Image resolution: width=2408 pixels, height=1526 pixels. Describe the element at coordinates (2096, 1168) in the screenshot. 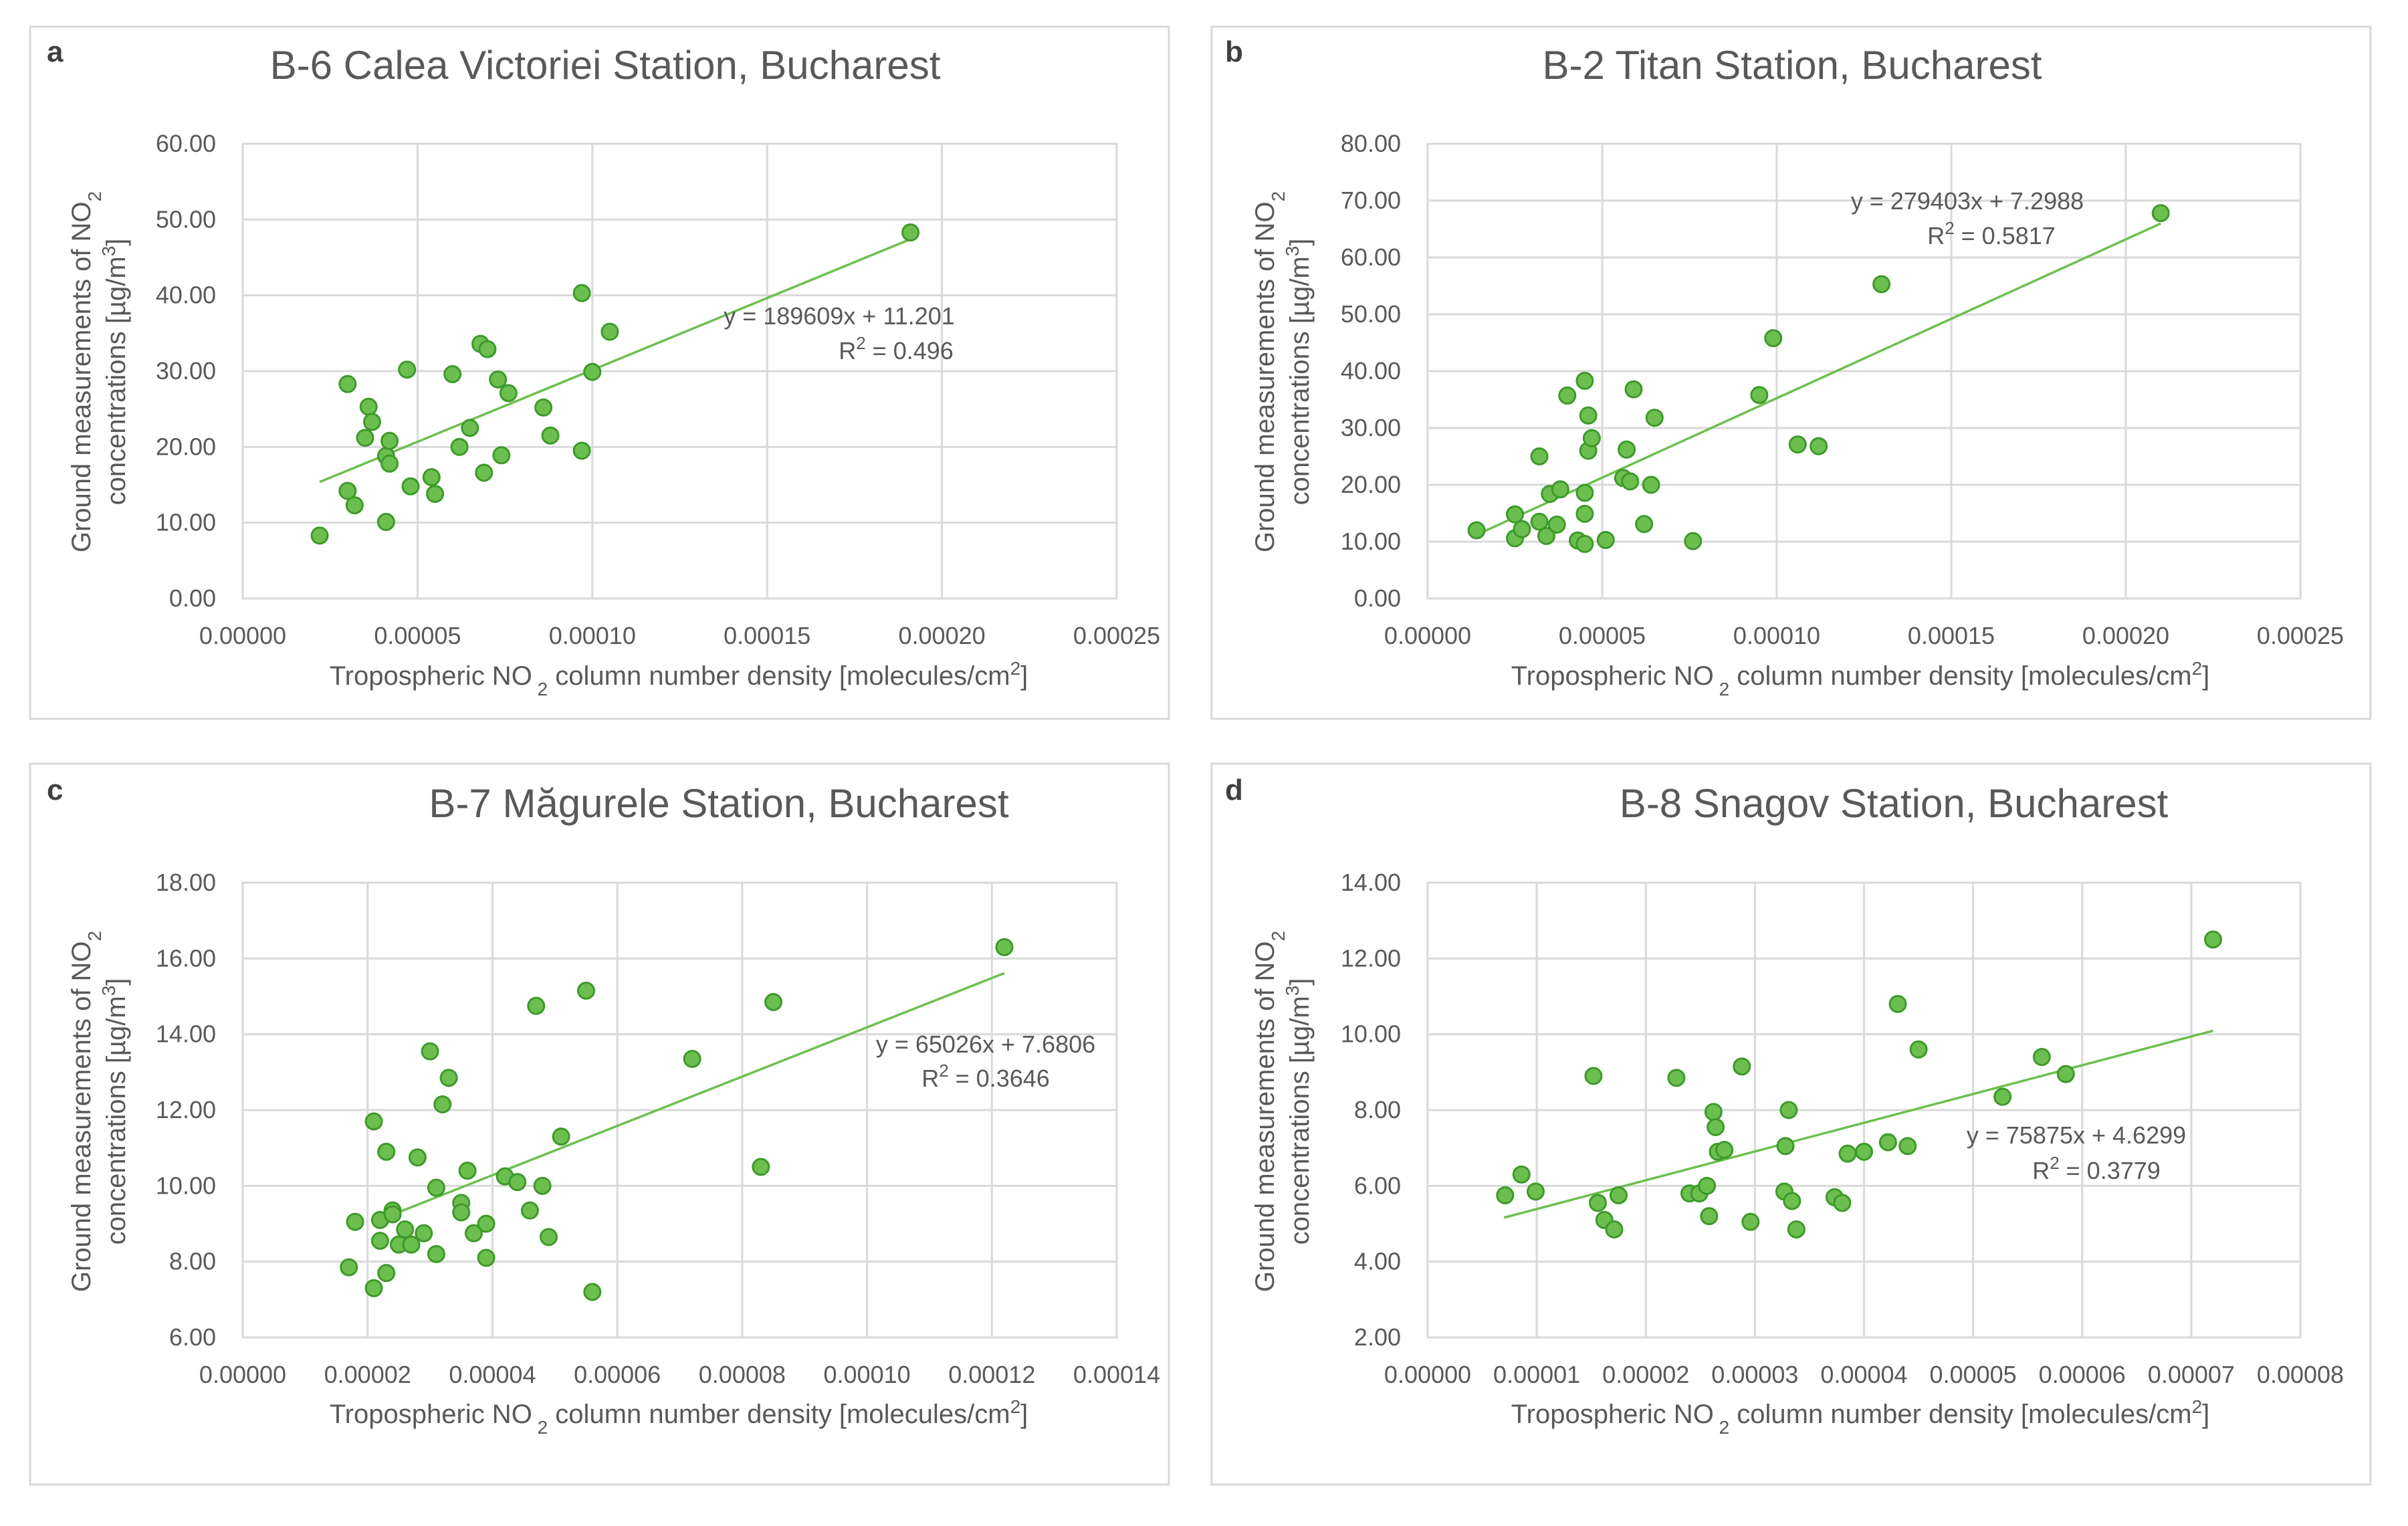

I see `r-squared-label: R2 = 0.3779` at that location.